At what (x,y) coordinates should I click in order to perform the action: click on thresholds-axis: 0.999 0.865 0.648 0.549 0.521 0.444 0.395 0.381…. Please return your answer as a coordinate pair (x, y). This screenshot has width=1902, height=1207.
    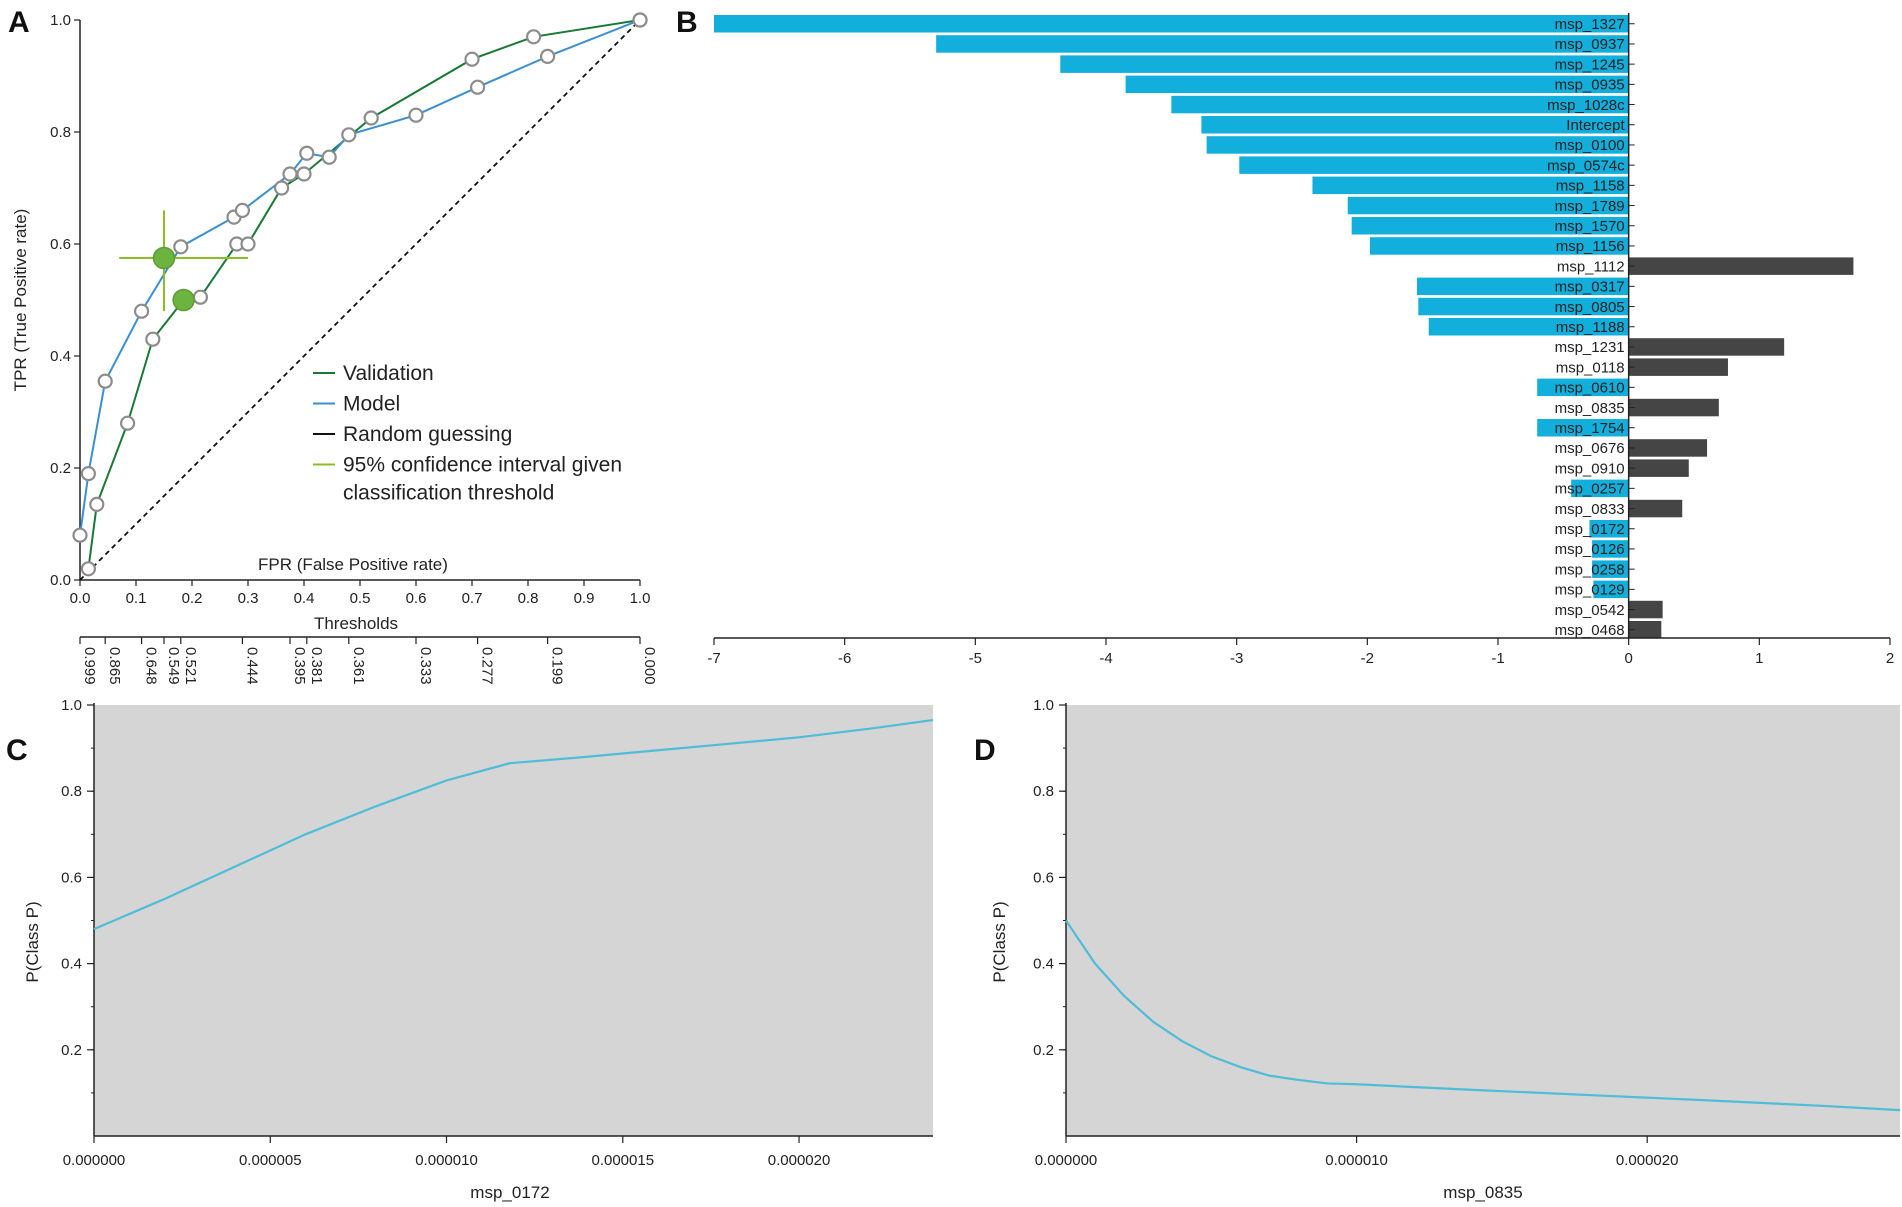
    Looking at the image, I should click on (368, 660).